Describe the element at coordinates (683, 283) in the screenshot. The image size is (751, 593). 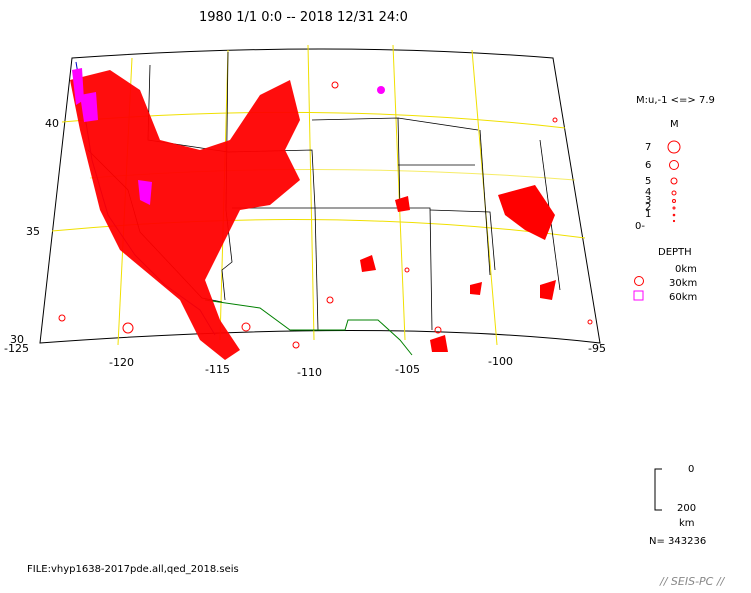
I see `depth-label-30km: 30km` at that location.